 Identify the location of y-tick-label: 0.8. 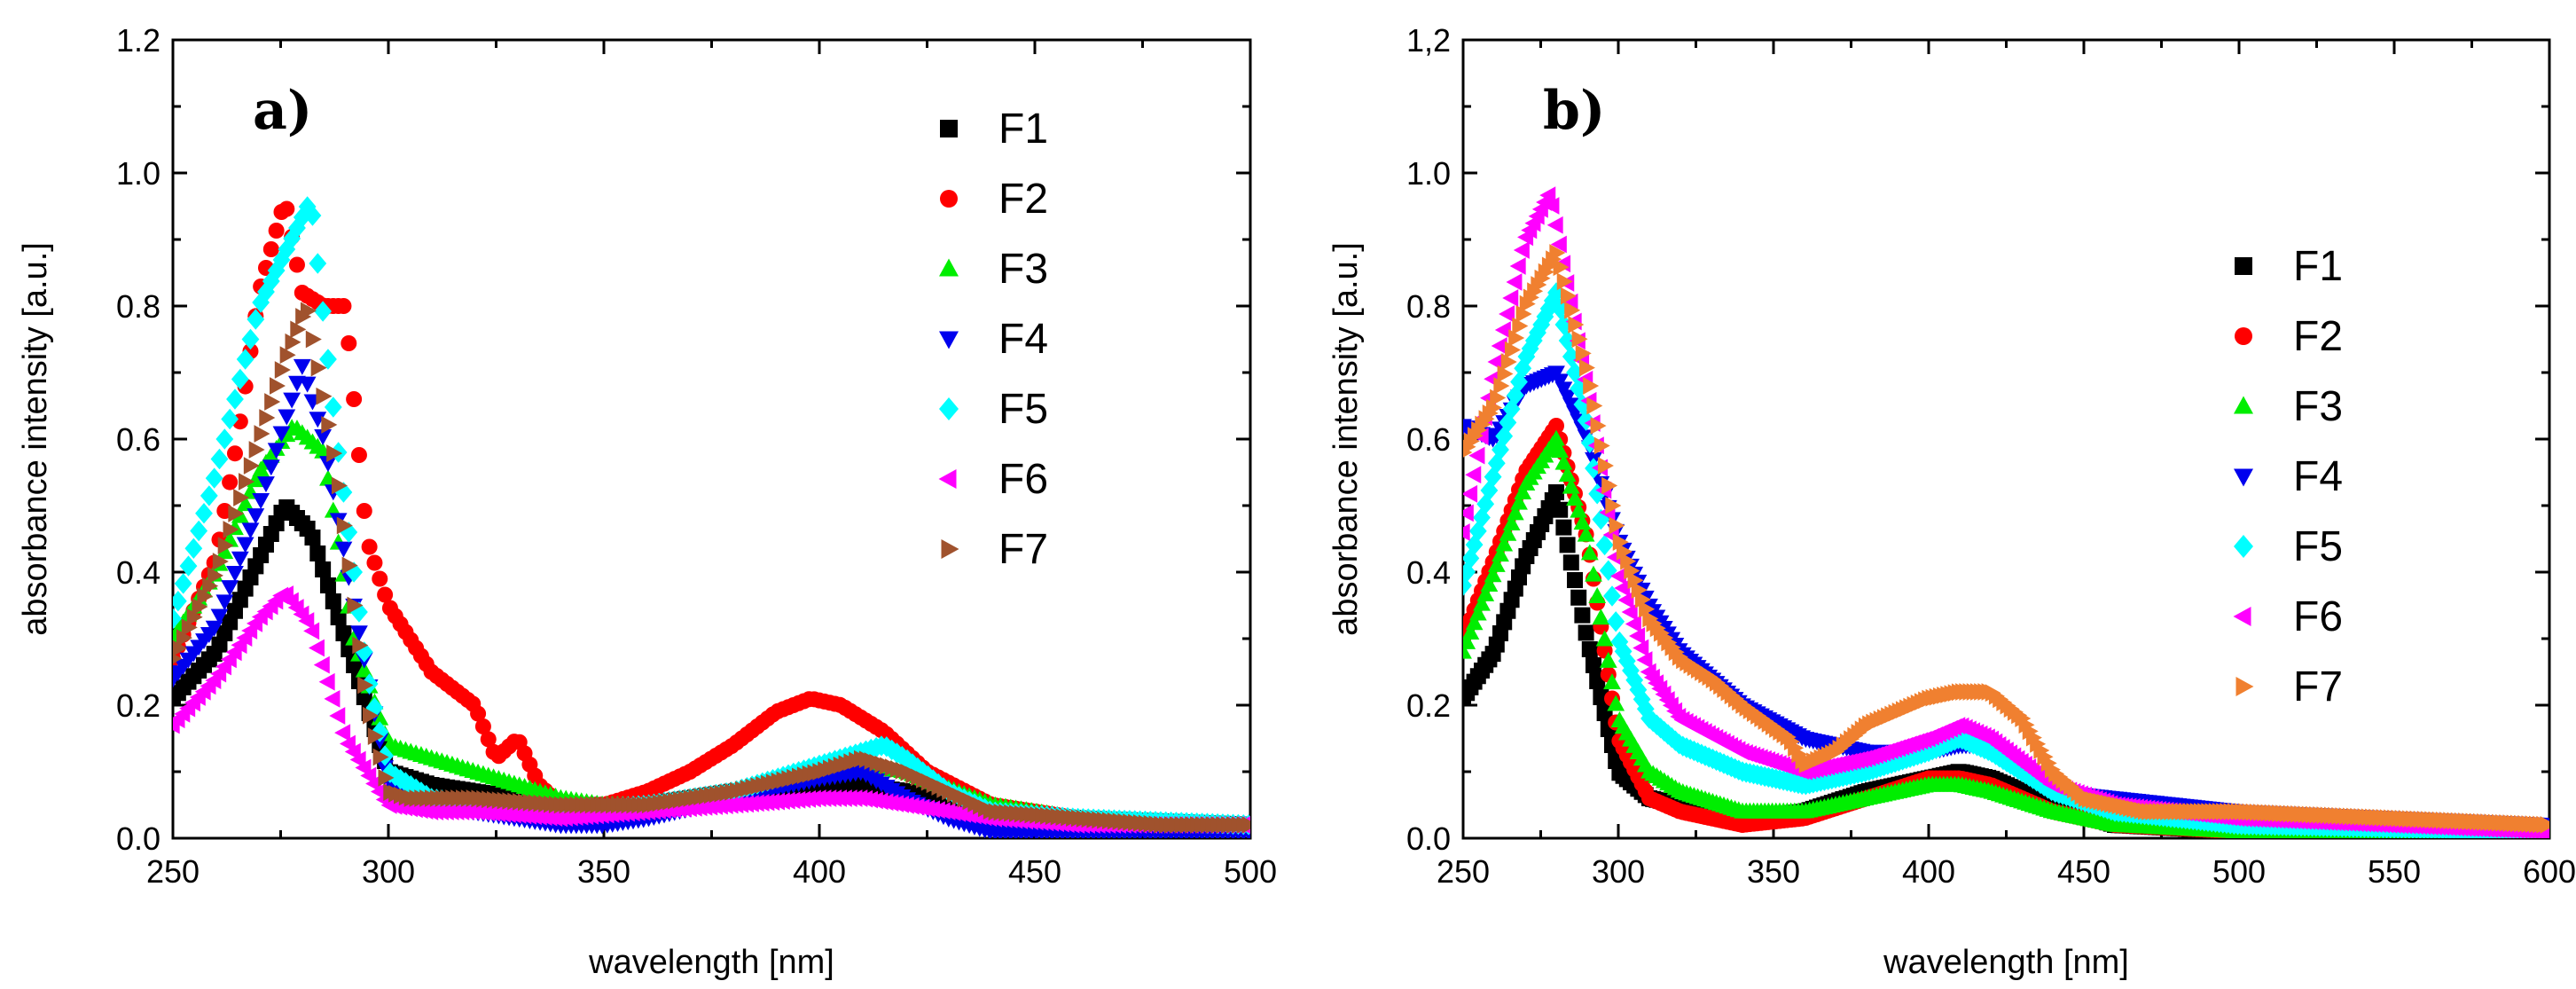
(1428, 306).